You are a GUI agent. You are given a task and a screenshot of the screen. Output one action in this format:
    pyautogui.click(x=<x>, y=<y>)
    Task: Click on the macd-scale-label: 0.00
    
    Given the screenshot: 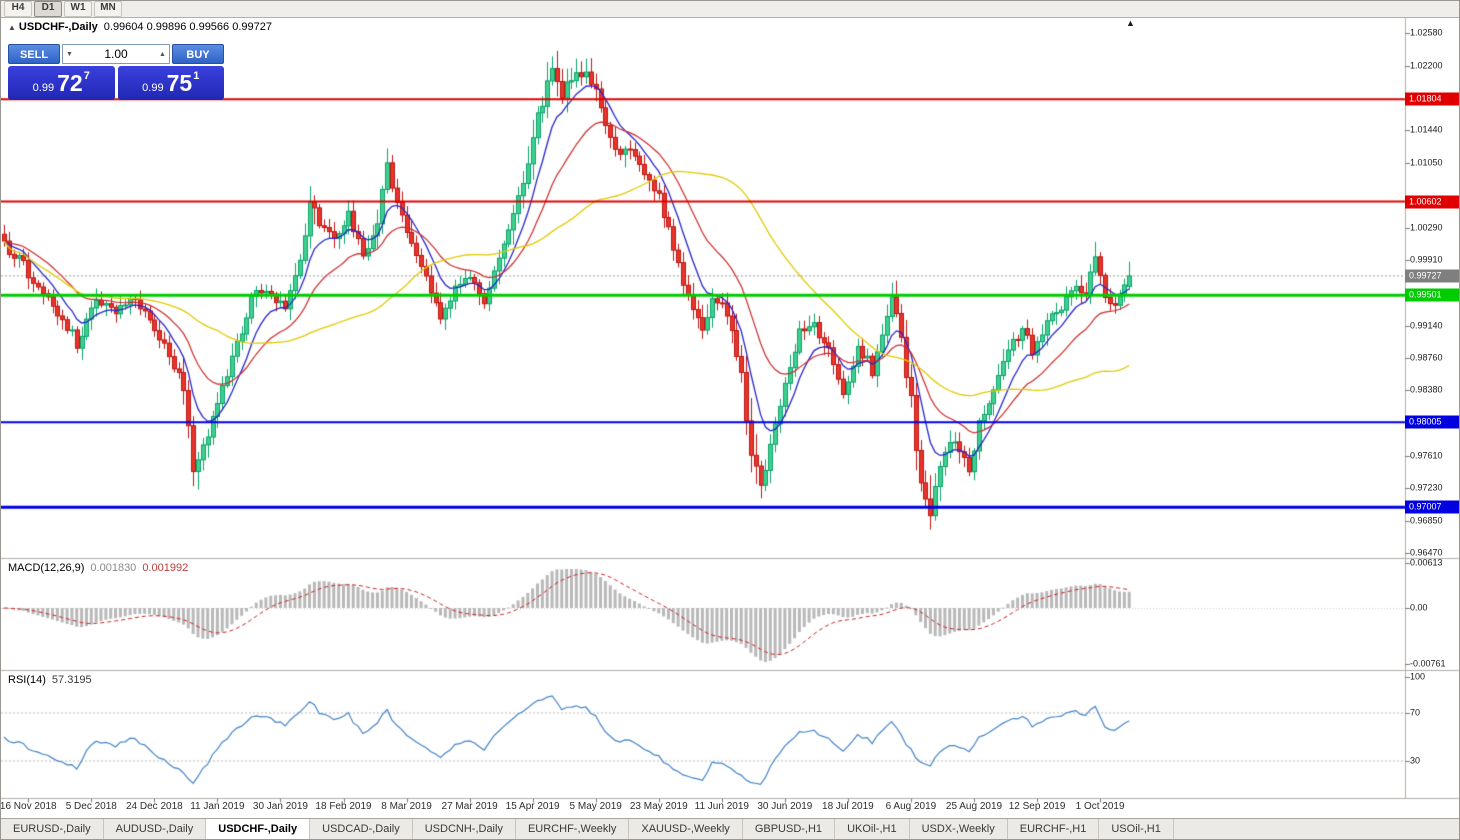 What is the action you would take?
    pyautogui.click(x=1419, y=607)
    